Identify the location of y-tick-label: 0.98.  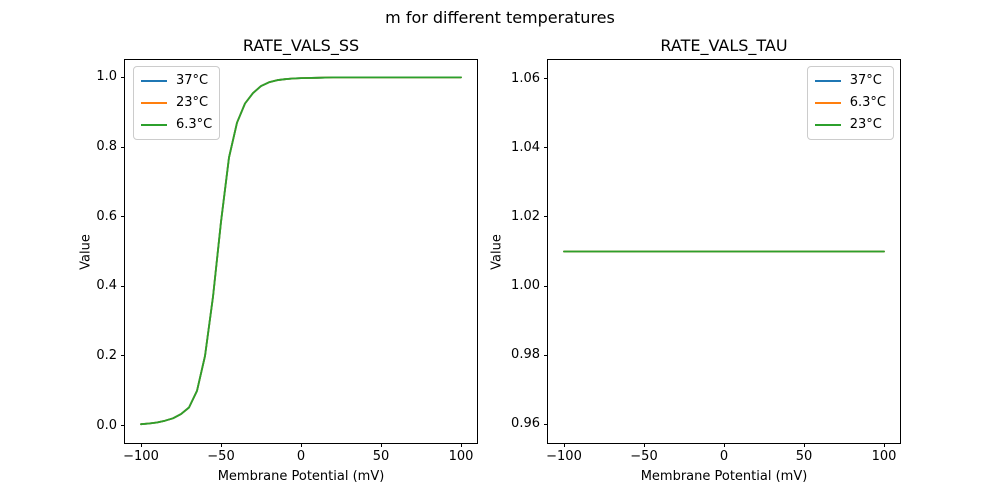
(525, 354).